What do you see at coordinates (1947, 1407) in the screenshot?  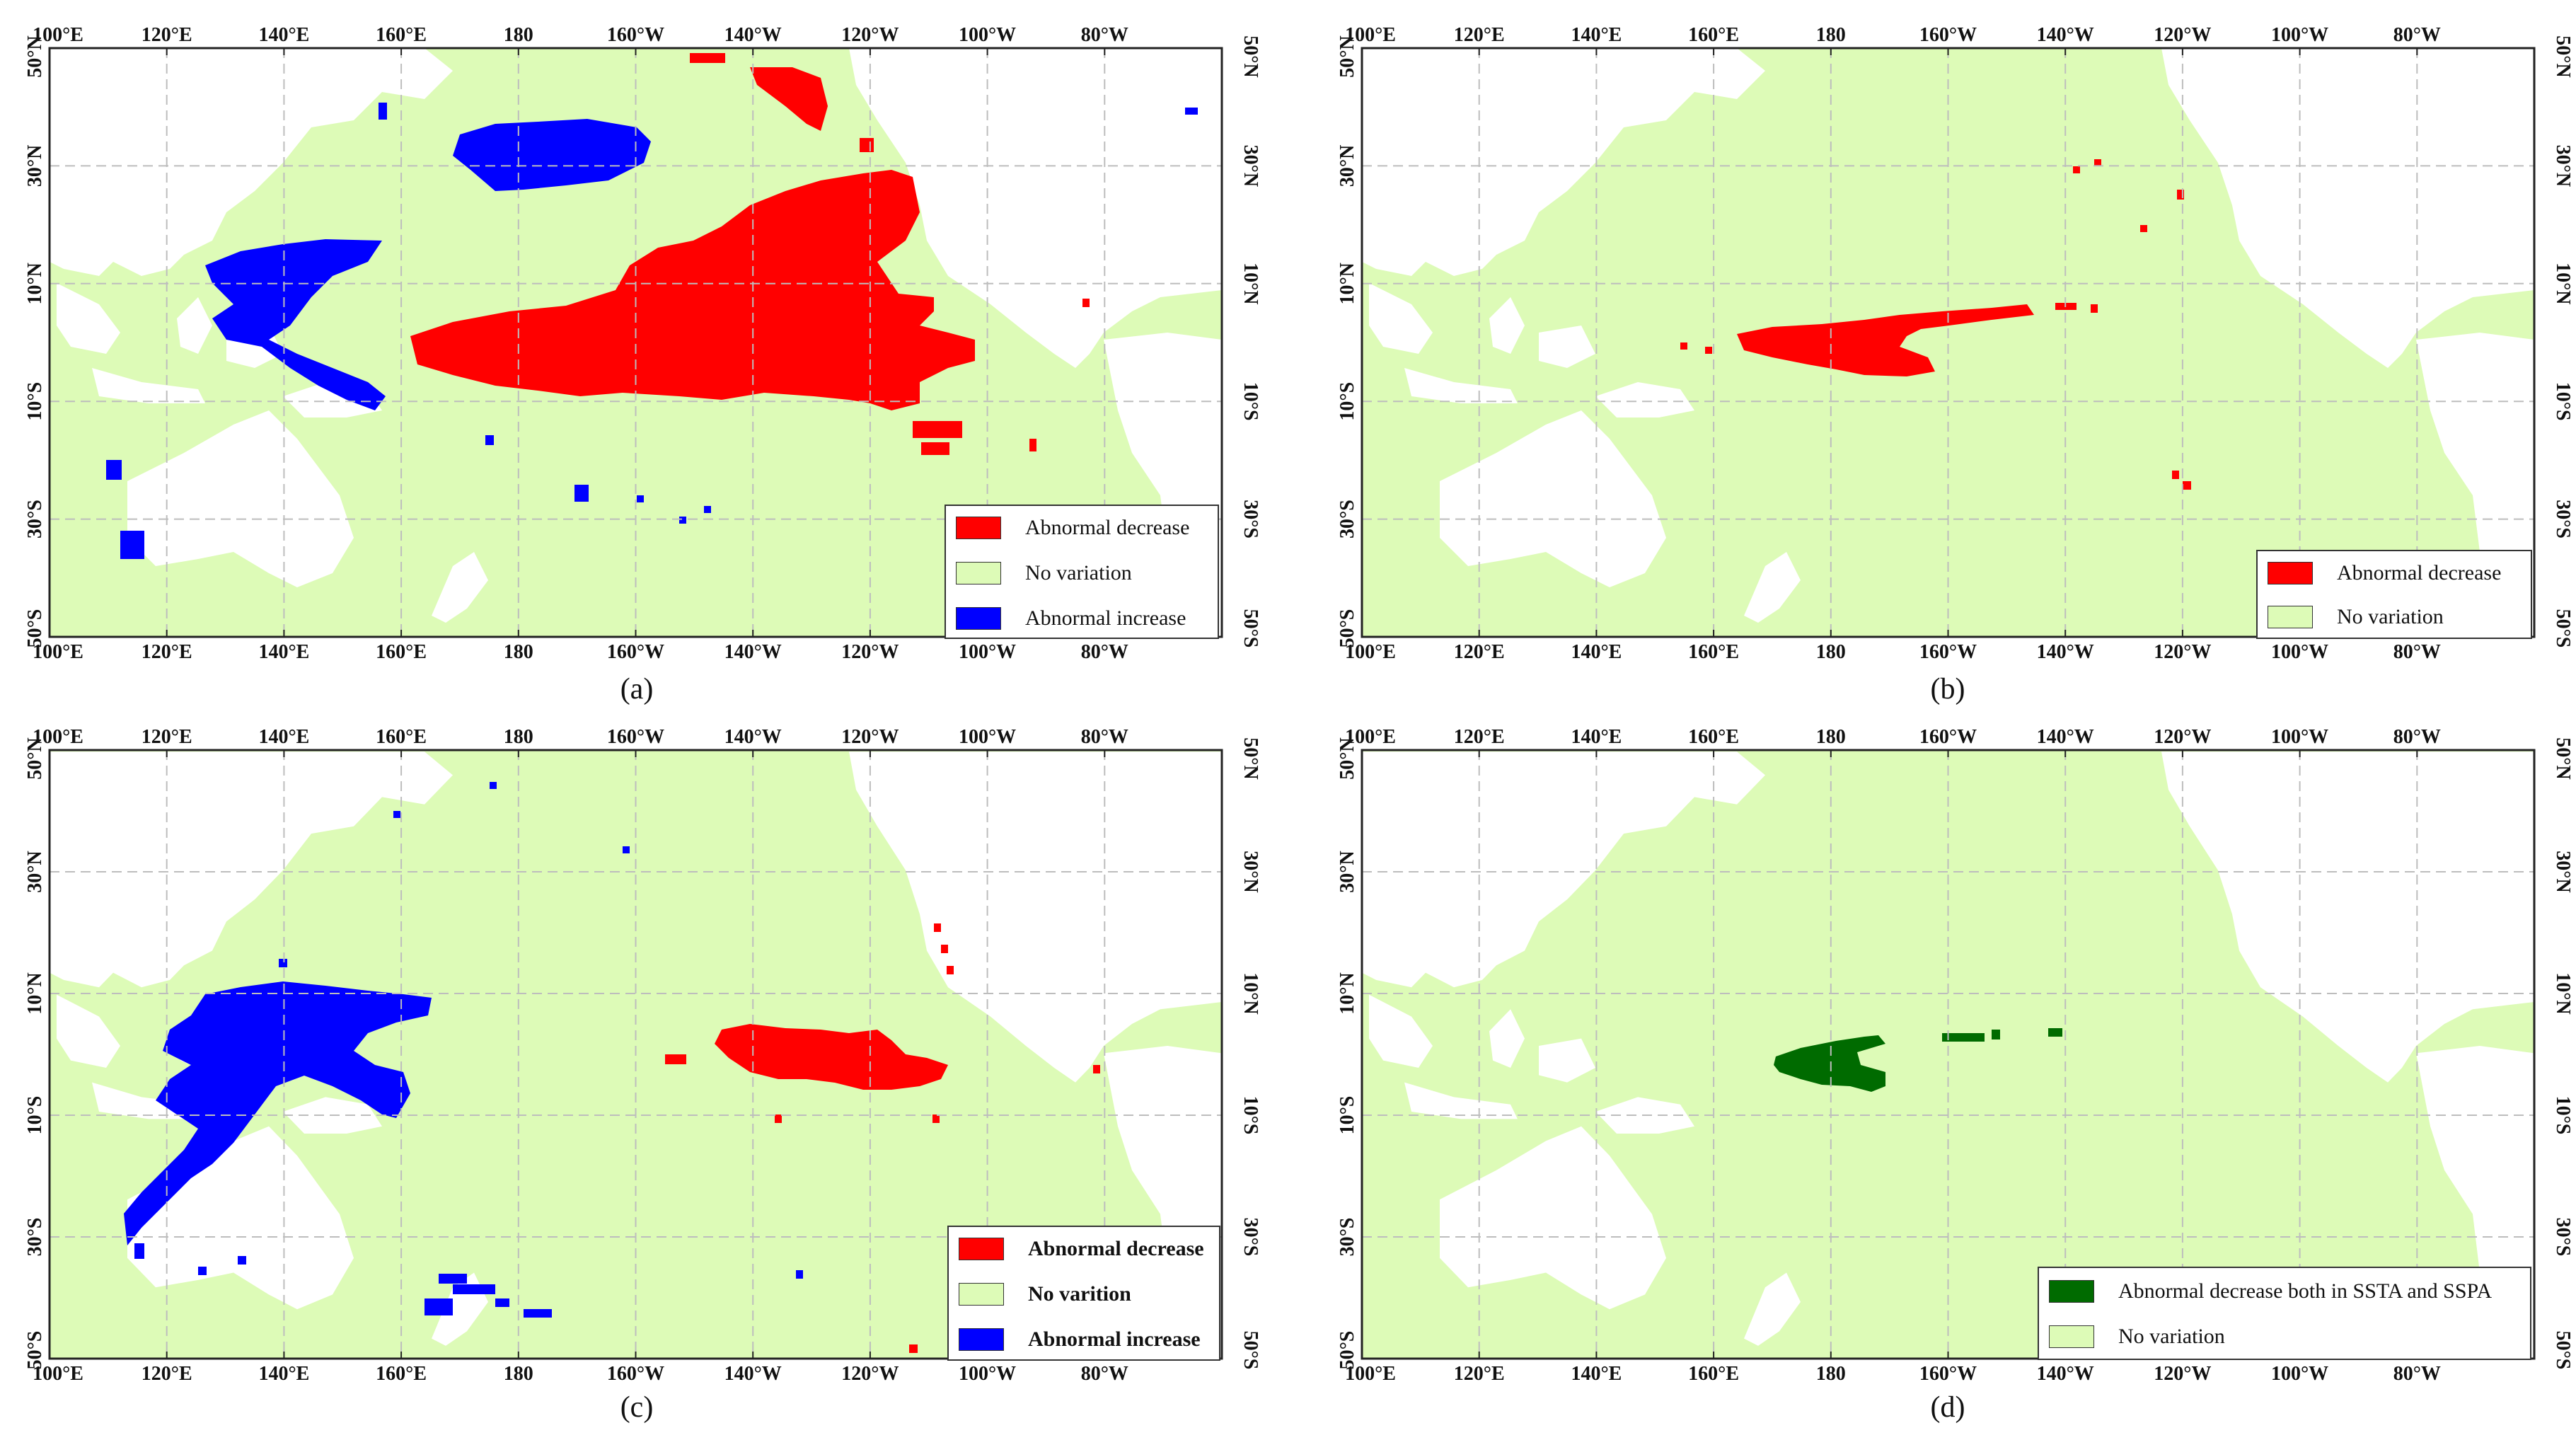 I see `panel-caption: (d)` at bounding box center [1947, 1407].